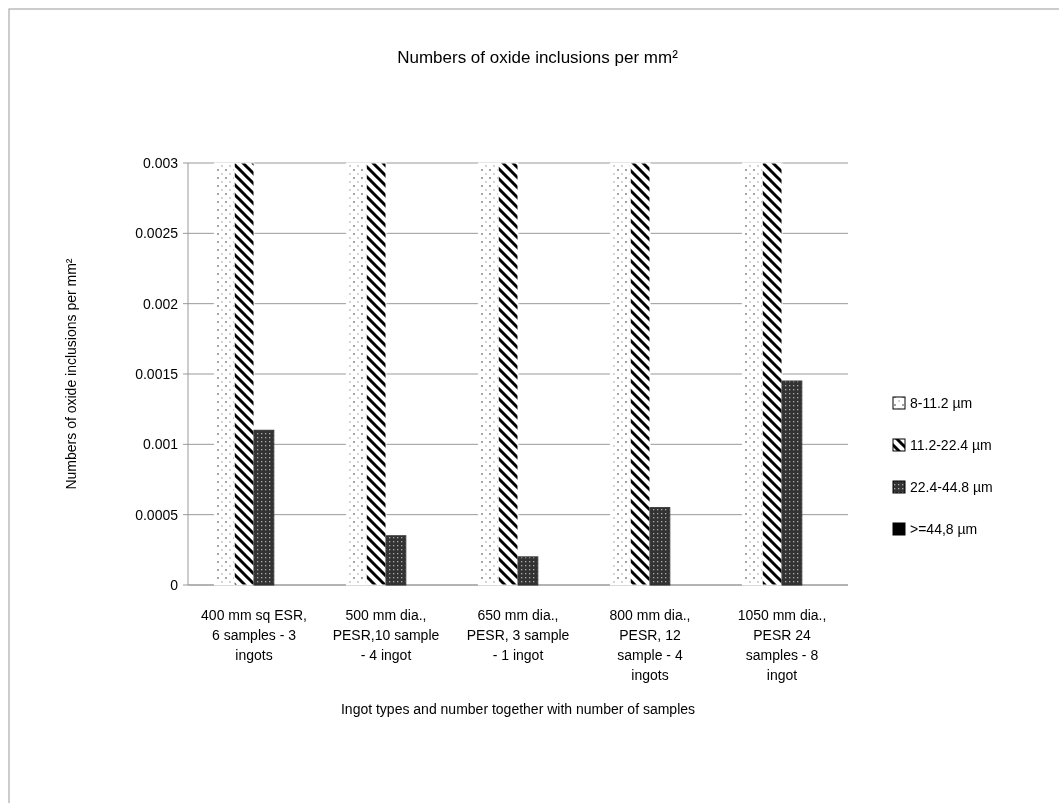 Image resolution: width=1059 pixels, height=803 pixels. I want to click on y-tick-label: 0.0025, so click(157, 233).